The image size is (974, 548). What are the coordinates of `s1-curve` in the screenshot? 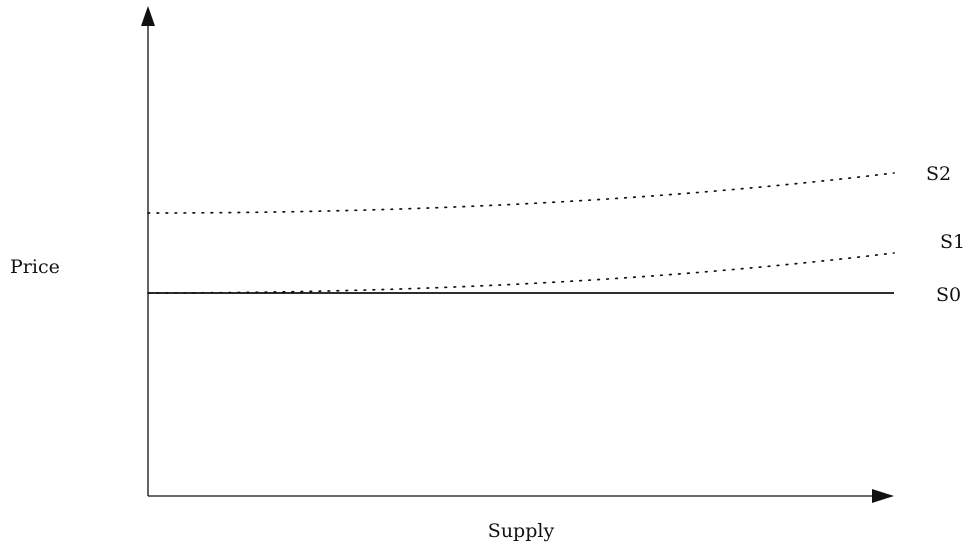 It's located at (521, 273).